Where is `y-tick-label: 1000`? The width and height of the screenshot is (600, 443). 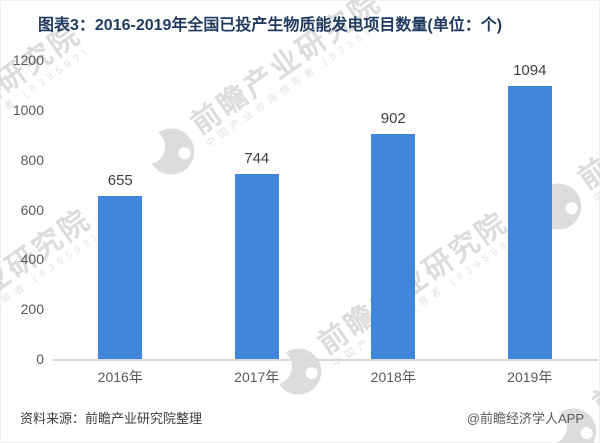
y-tick-label: 1000 is located at coordinates (28, 109).